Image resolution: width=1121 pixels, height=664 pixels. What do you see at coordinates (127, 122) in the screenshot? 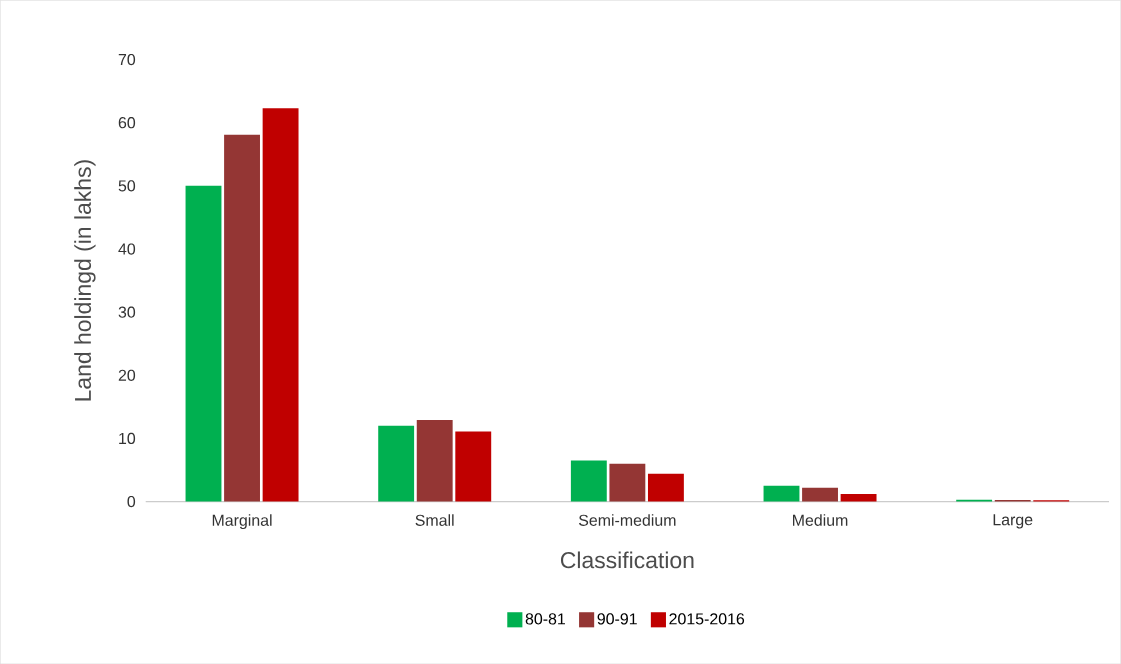
I see `y-tick-label: 60` at bounding box center [127, 122].